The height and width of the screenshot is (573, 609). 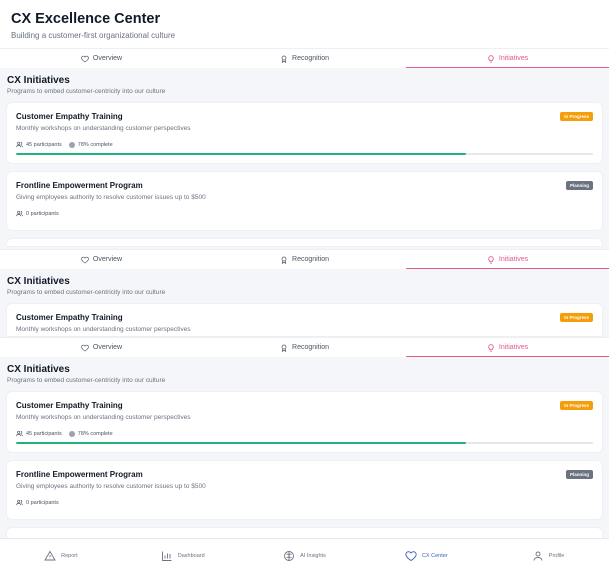 I want to click on user-icon, so click(x=538, y=556).